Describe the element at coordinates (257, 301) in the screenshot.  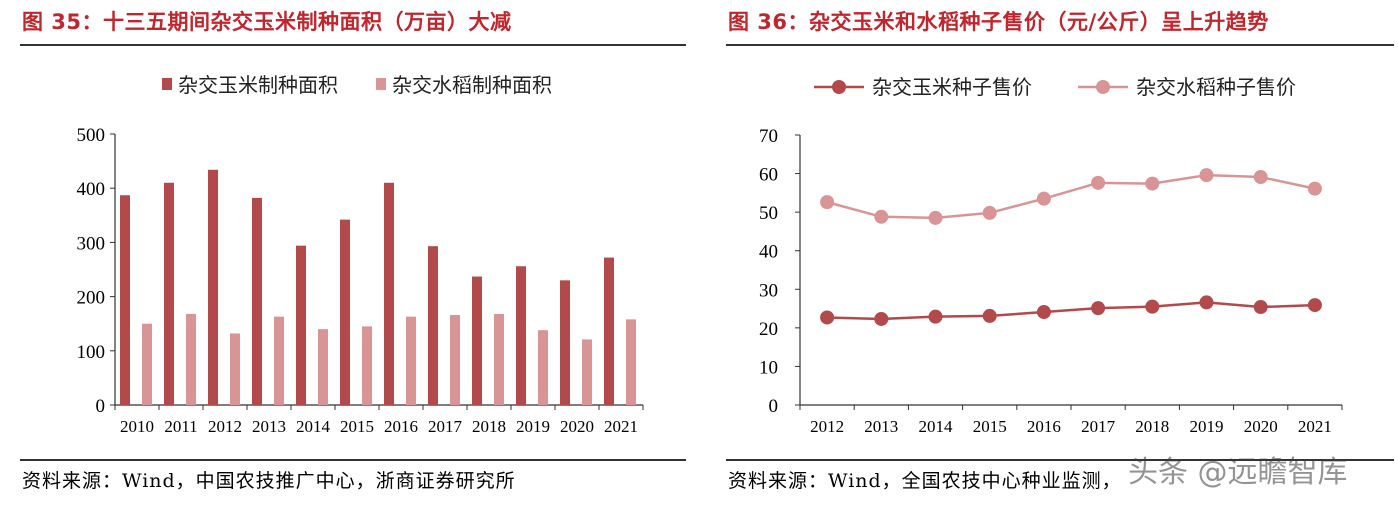
I see `bar-corn-2013` at that location.